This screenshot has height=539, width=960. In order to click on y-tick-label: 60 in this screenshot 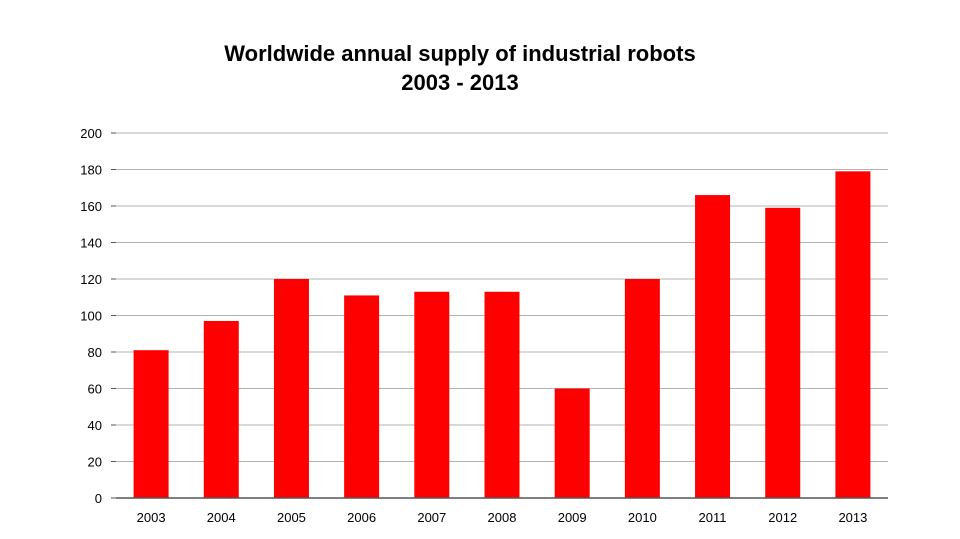, I will do `click(95, 389)`.